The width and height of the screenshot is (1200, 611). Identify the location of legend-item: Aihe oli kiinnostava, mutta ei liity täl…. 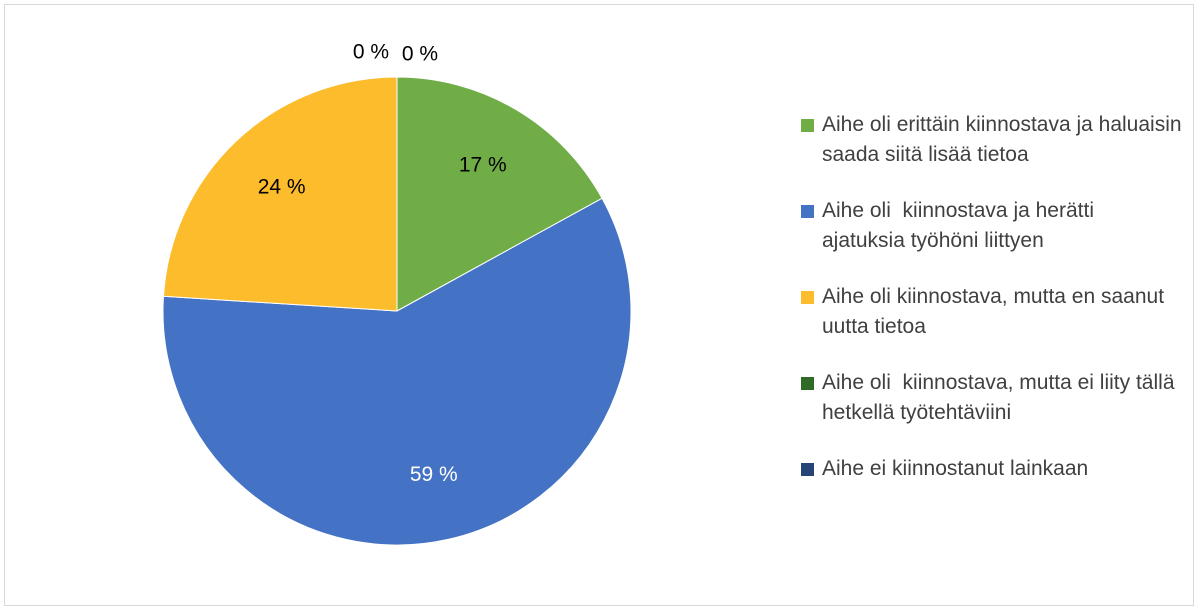
(1001, 397).